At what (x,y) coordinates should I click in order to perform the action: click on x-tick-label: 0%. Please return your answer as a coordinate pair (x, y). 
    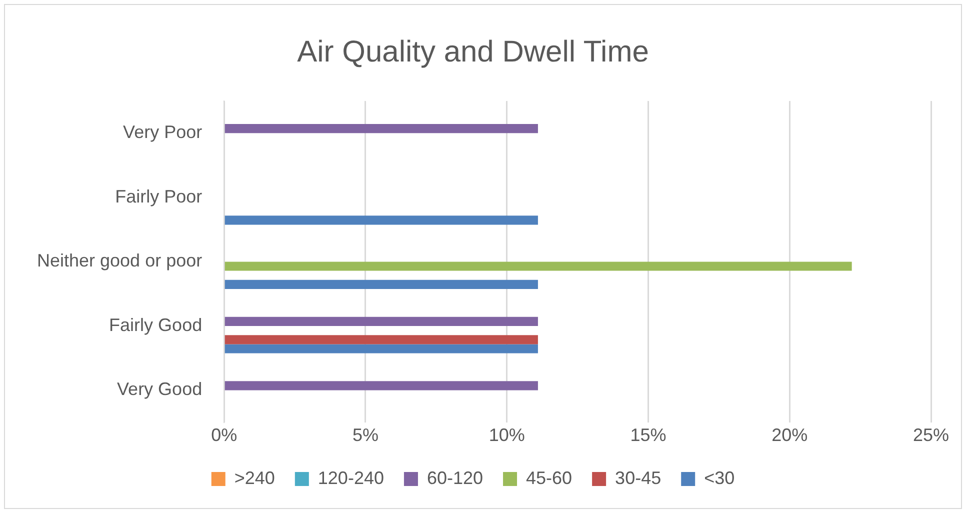
    Looking at the image, I should click on (224, 435).